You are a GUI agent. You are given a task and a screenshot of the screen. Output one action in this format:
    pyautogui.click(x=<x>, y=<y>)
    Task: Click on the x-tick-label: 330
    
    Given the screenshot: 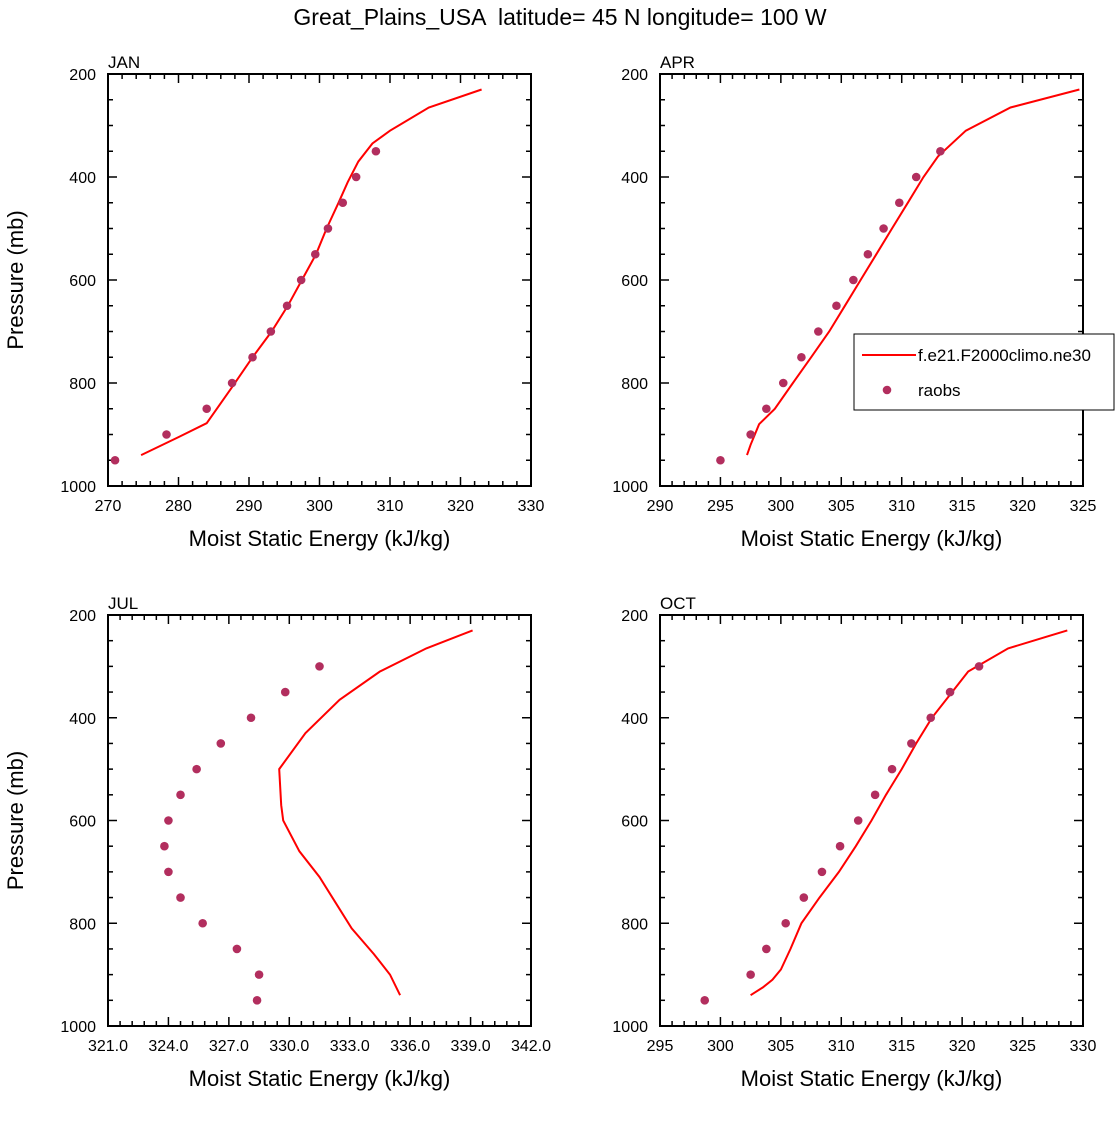 What is the action you would take?
    pyautogui.click(x=1083, y=1046)
    